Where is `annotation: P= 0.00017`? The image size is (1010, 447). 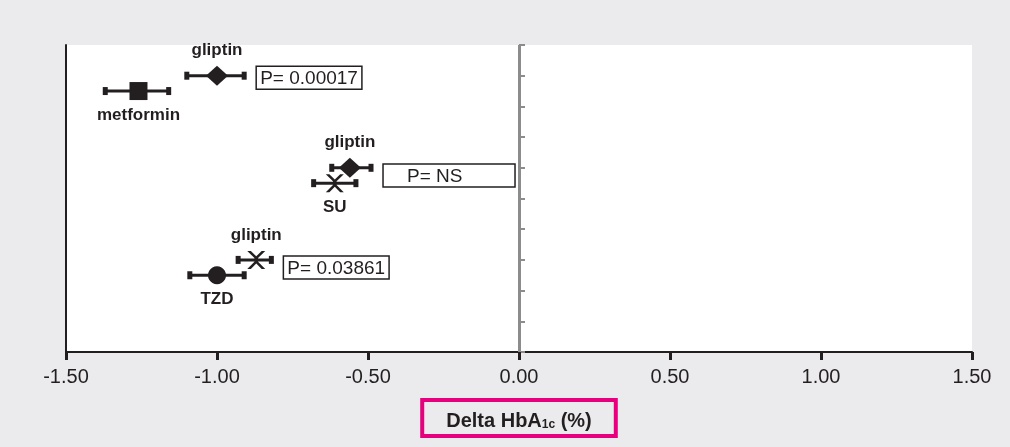
annotation: P= 0.00017 is located at coordinates (309, 78).